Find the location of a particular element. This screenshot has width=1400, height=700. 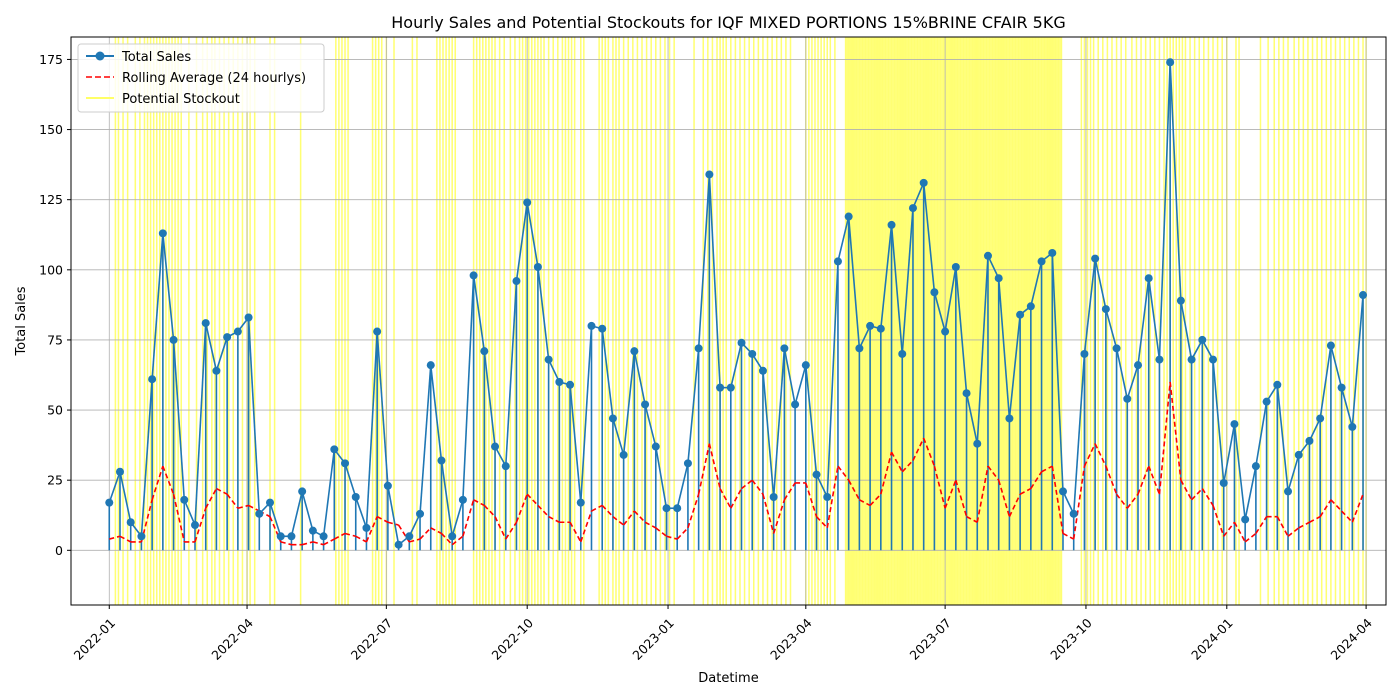

y-axis-label: Total Sales is located at coordinates (21, 321).